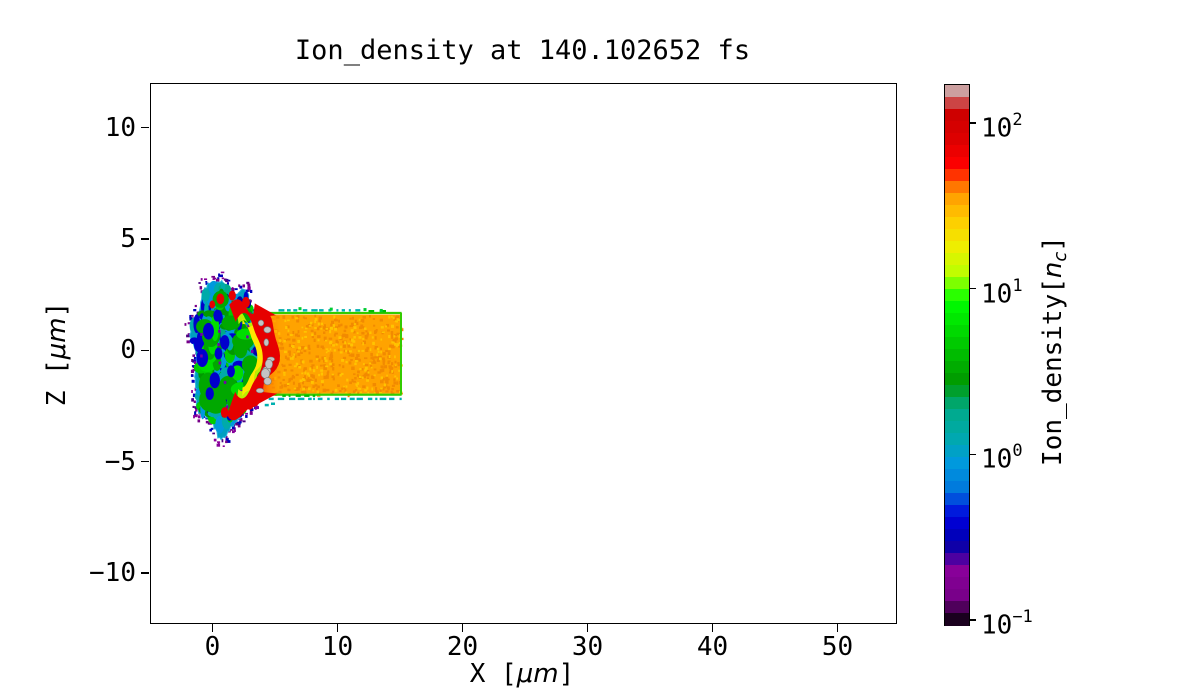 The width and height of the screenshot is (1200, 700). What do you see at coordinates (587, 627) in the screenshot?
I see `x-tick-mark` at bounding box center [587, 627].